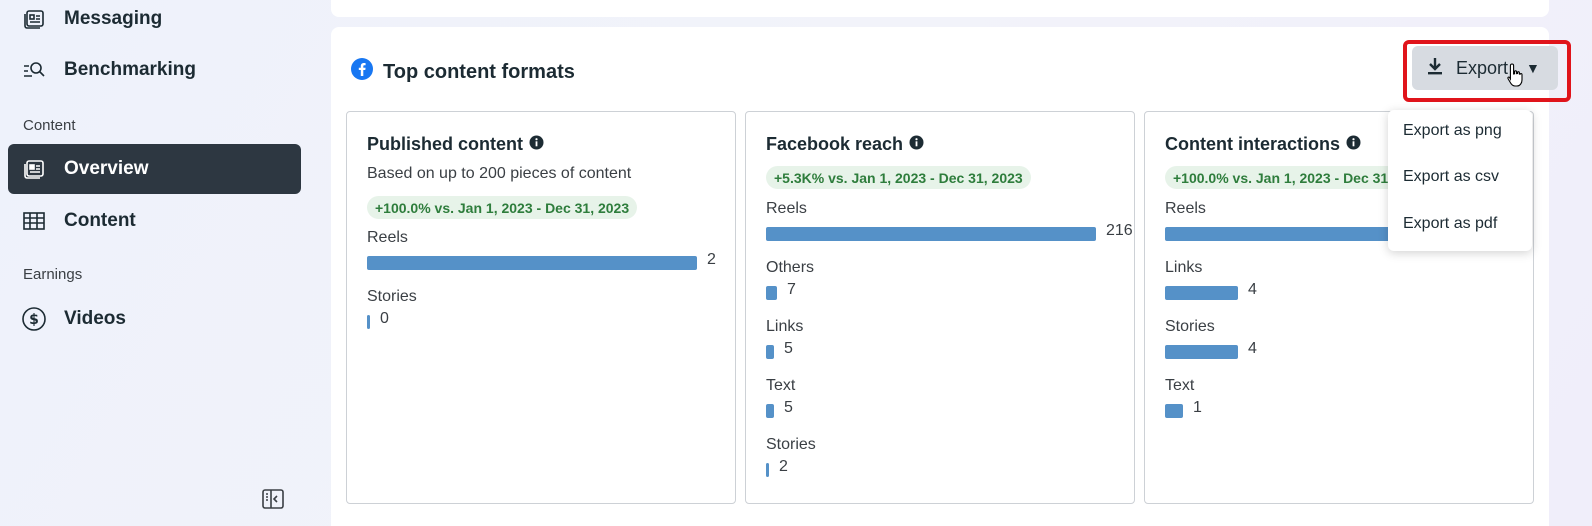 The height and width of the screenshot is (526, 1592). I want to click on card-title: Top content formats, so click(463, 72).